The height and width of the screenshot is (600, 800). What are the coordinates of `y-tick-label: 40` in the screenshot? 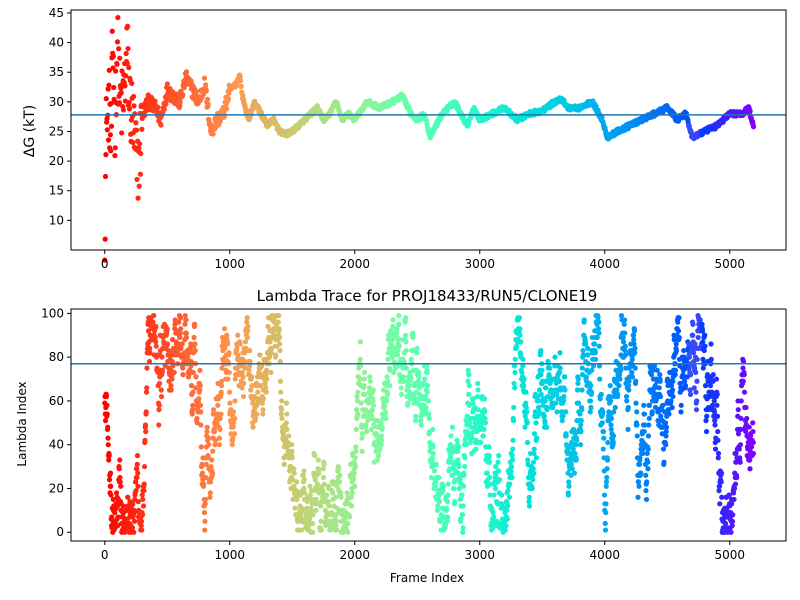 It's located at (56, 43).